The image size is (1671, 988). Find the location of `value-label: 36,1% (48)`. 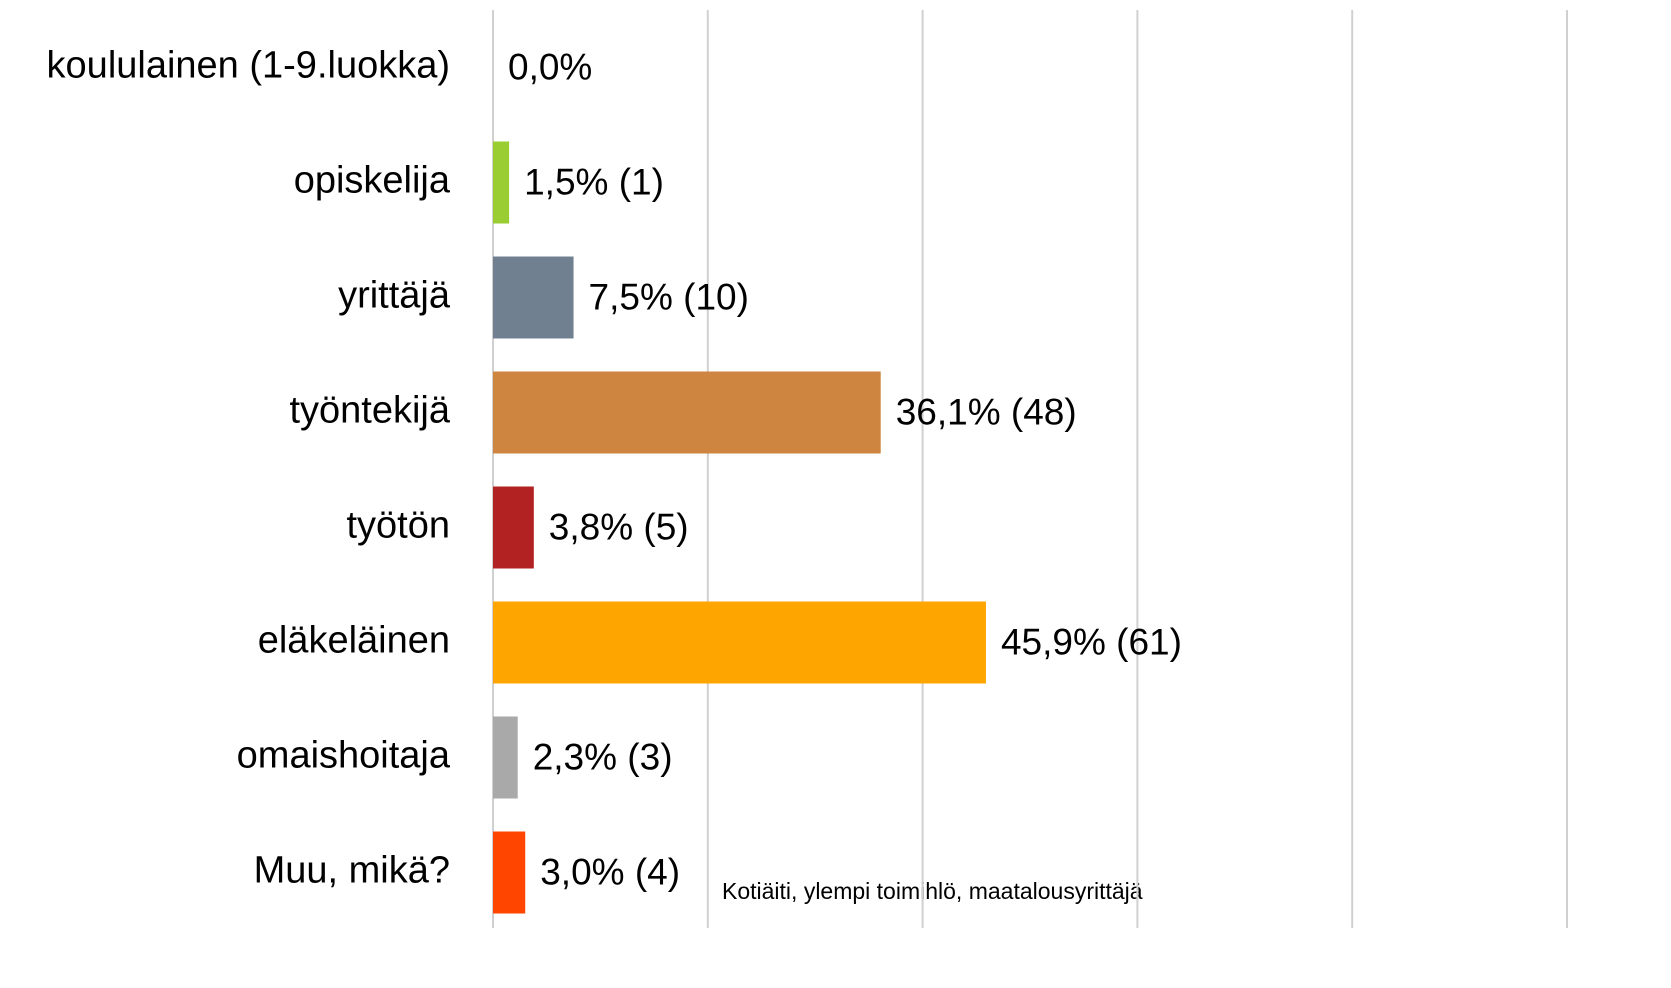

value-label: 36,1% (48) is located at coordinates (986, 411).